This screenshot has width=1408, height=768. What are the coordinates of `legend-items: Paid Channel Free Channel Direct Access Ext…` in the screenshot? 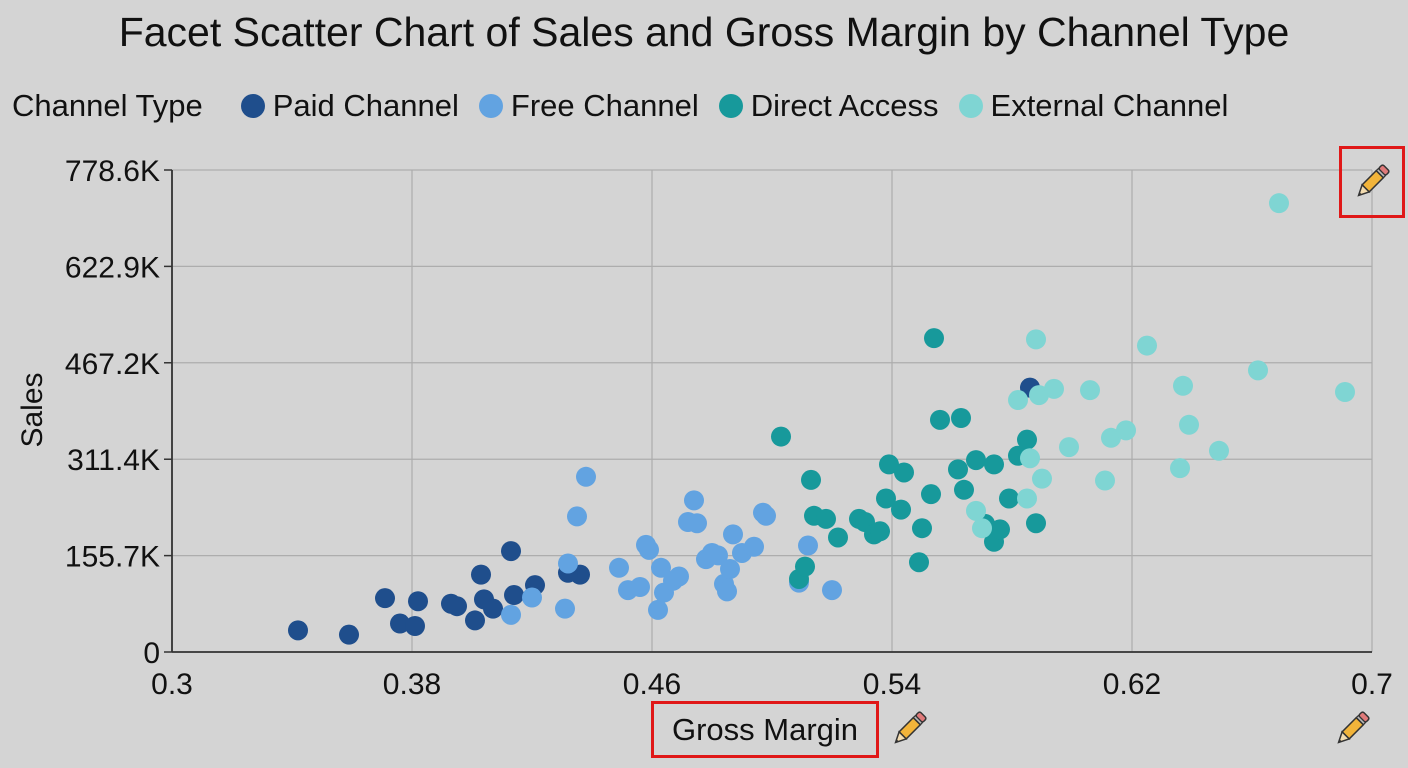 It's located at (744, 106).